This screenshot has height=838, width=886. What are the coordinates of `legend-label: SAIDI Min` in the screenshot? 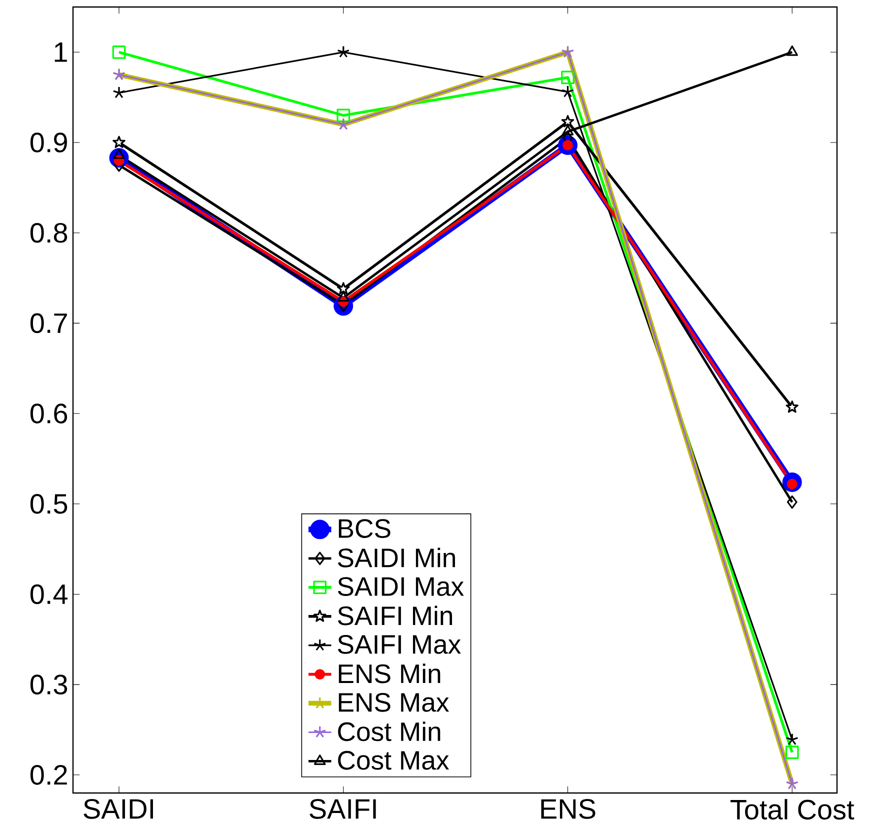 It's located at (396, 558).